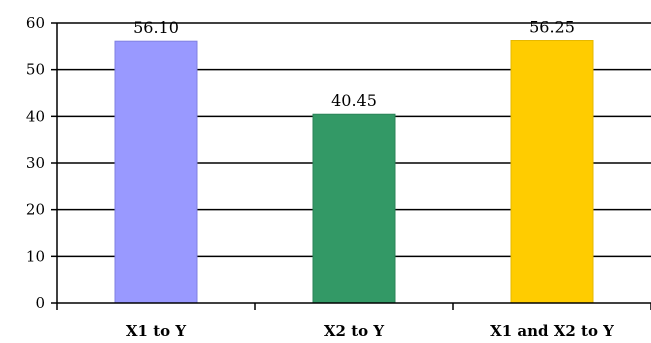 The height and width of the screenshot is (343, 651). What do you see at coordinates (552, 331) in the screenshot?
I see `x-tick-label: X1 and X2 to Y` at bounding box center [552, 331].